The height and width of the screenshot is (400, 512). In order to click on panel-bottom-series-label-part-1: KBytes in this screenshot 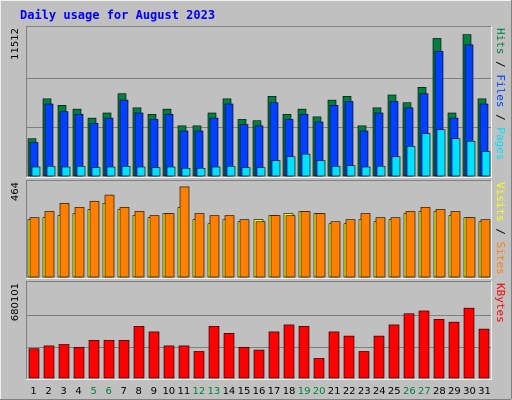, I will do `click(500, 303)`.